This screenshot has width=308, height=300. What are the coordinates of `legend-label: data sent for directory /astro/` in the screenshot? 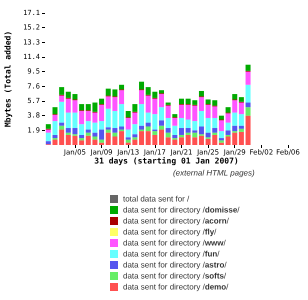 It's located at (175, 265).